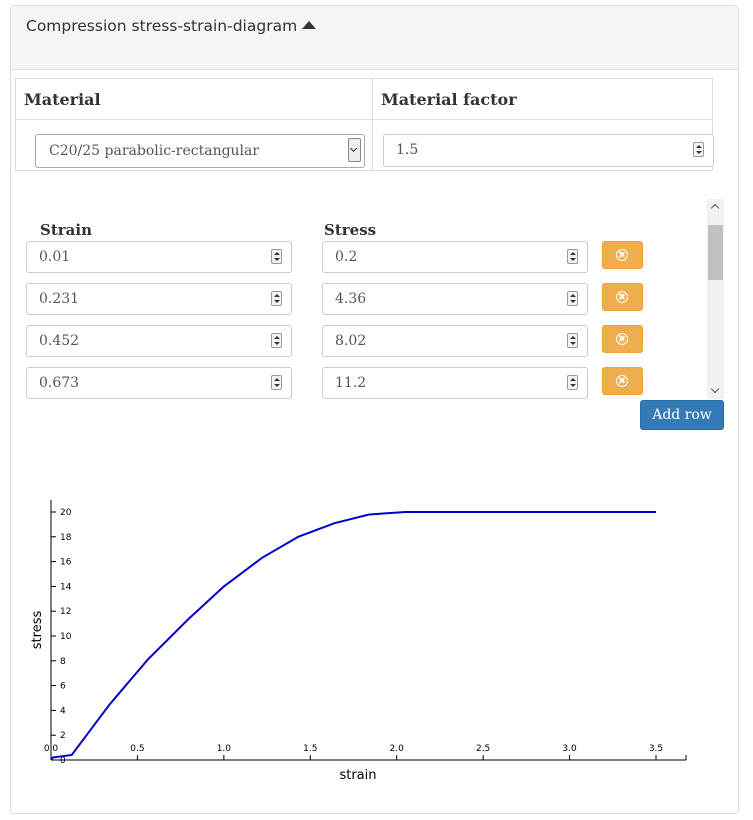 The image size is (753, 820). I want to click on rows-scrollbar, so click(715, 299).